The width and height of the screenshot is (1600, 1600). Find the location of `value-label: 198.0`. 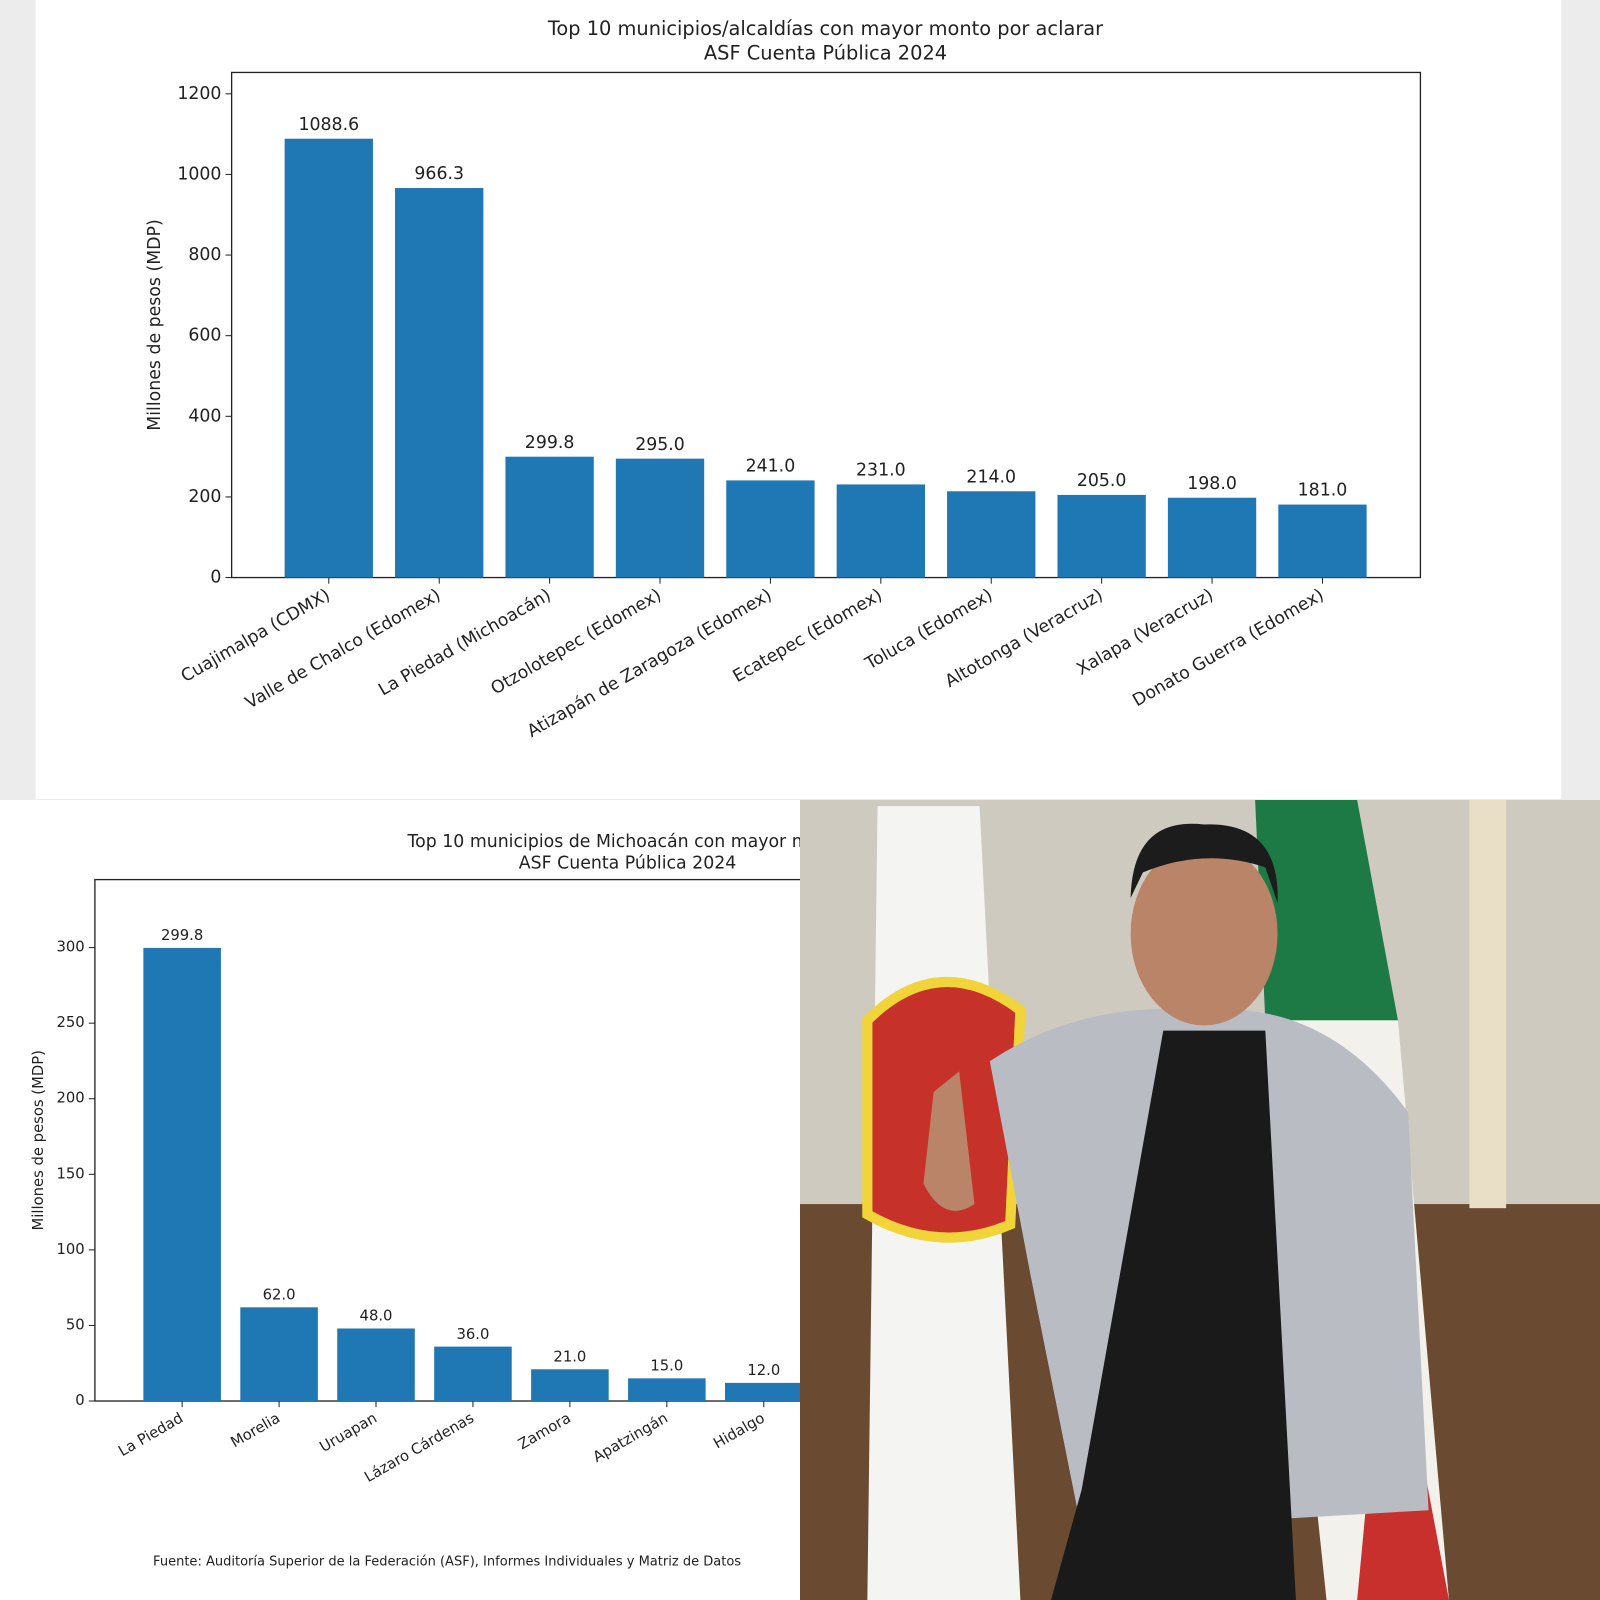

value-label: 198.0 is located at coordinates (1212, 484).